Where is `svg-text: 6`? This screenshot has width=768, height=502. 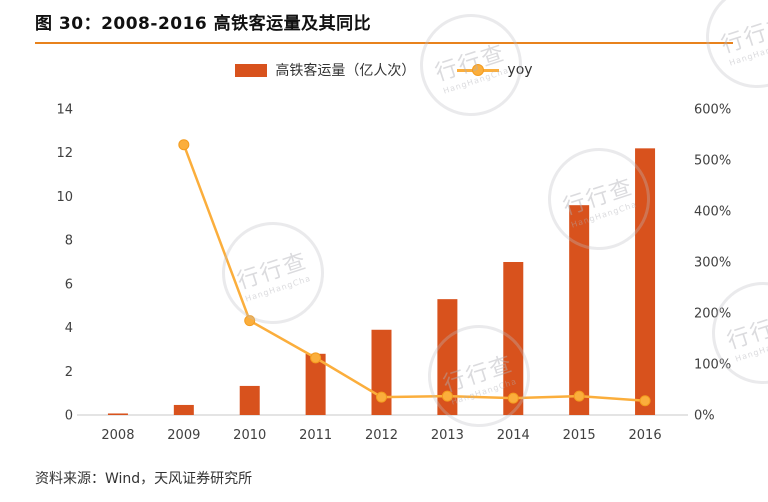 svg-text: 6 is located at coordinates (69, 284).